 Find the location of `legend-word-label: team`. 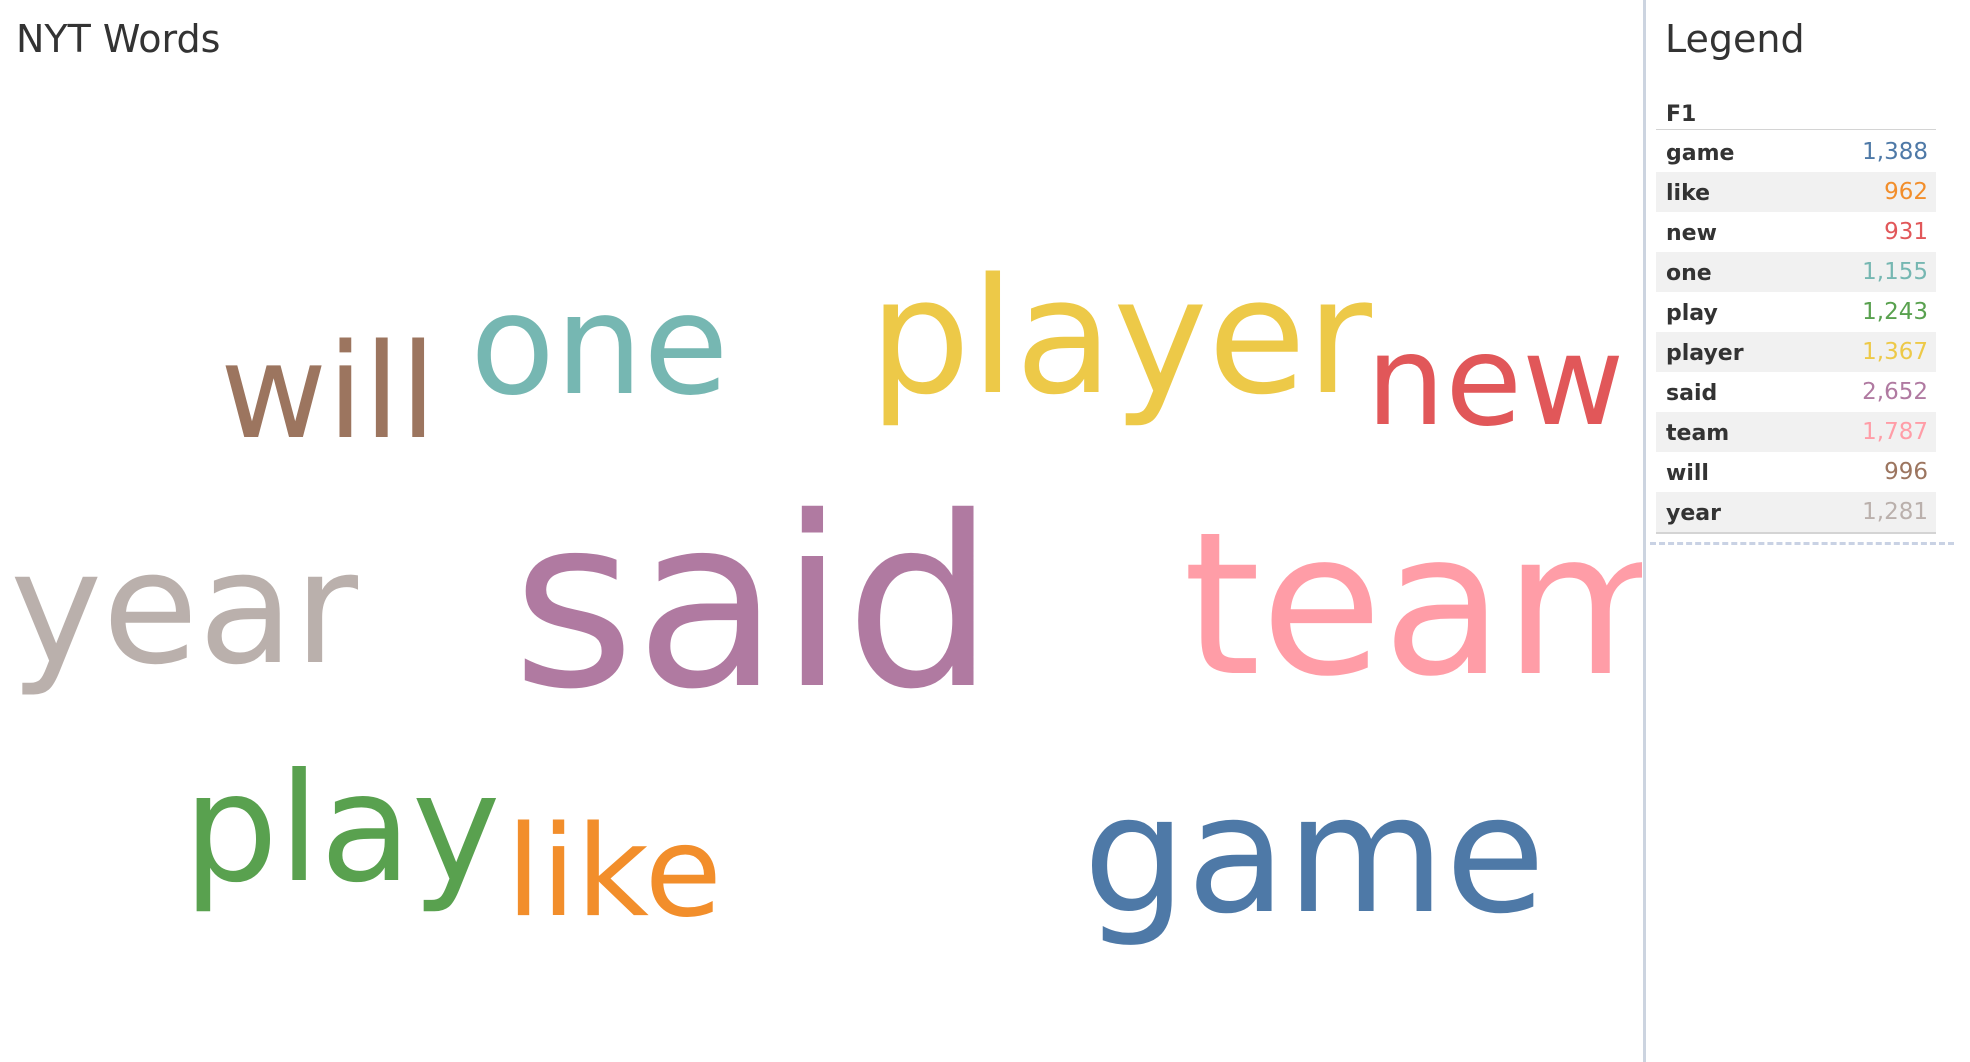

legend-word-label: team is located at coordinates (1698, 433).